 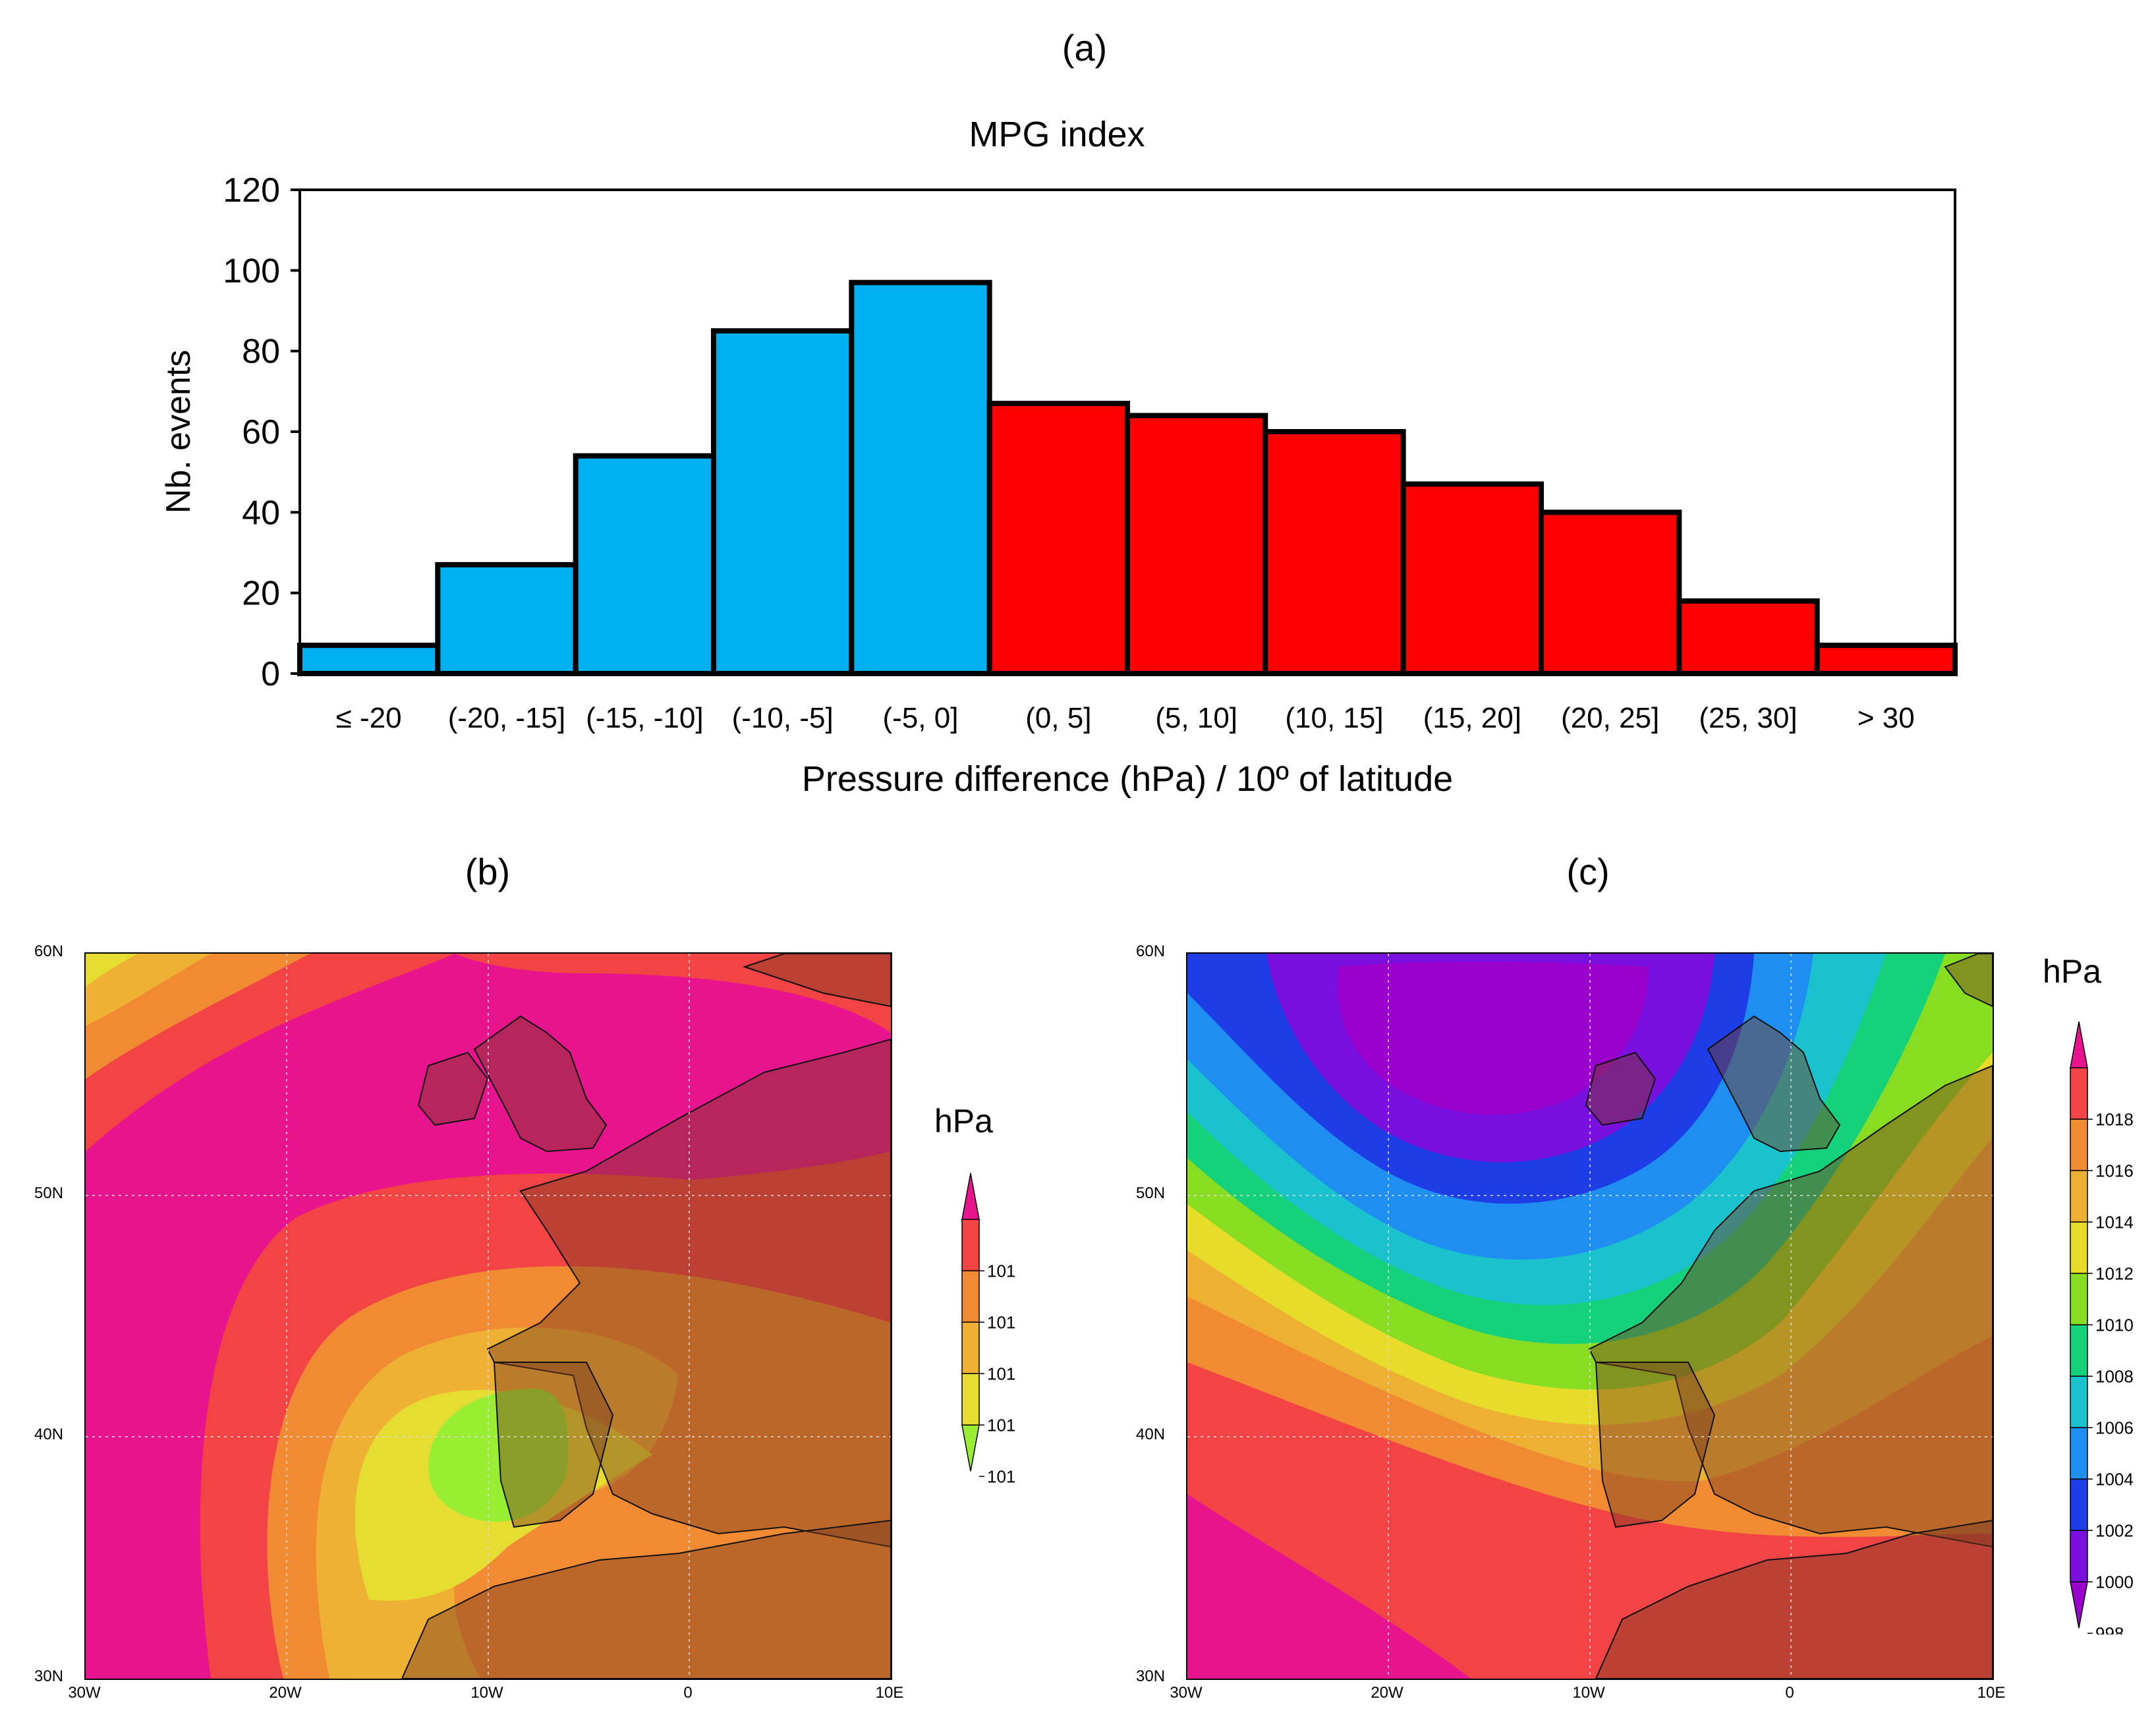 What do you see at coordinates (1789, 1693) in the screenshot?
I see `map-c-lon-tick: 0` at bounding box center [1789, 1693].